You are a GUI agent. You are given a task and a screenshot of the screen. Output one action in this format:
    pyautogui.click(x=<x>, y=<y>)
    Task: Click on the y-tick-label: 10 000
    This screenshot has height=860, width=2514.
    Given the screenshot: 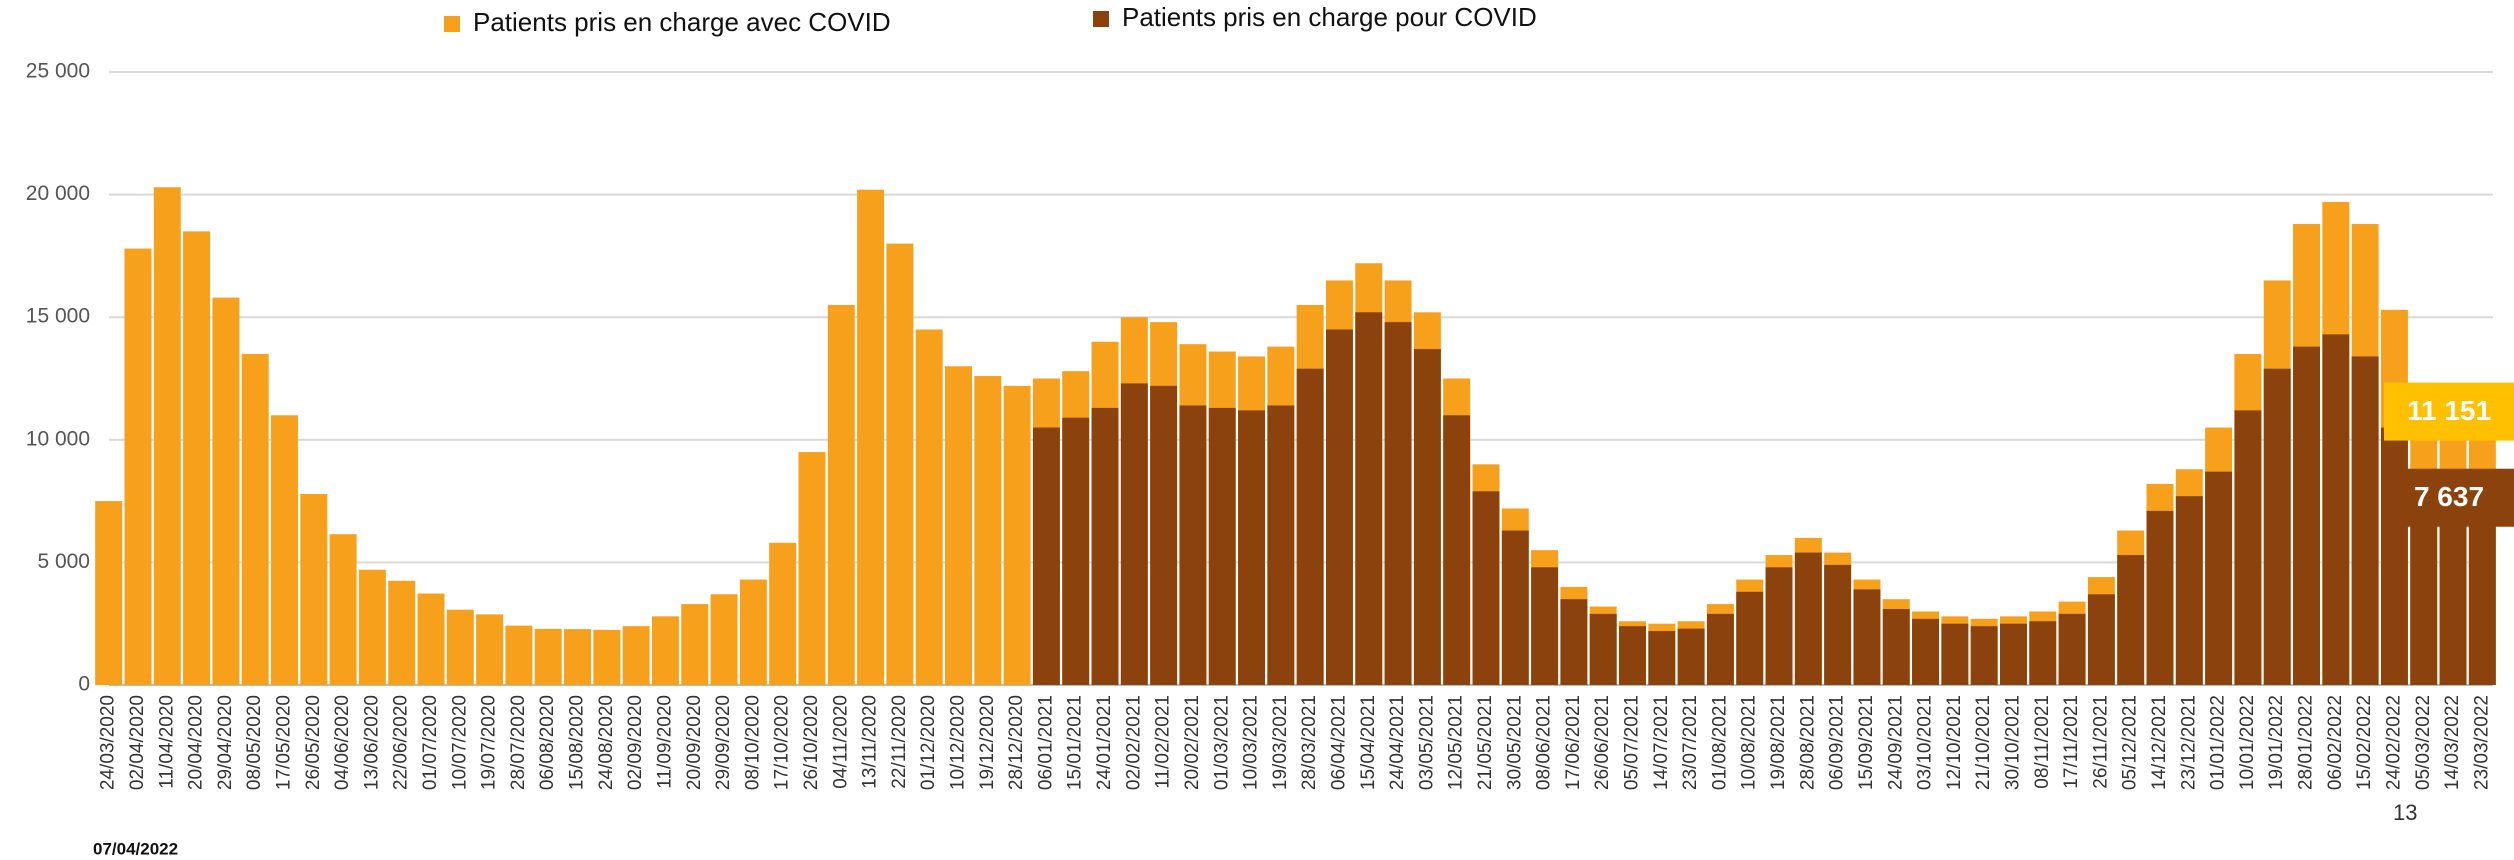 What is the action you would take?
    pyautogui.click(x=58, y=438)
    